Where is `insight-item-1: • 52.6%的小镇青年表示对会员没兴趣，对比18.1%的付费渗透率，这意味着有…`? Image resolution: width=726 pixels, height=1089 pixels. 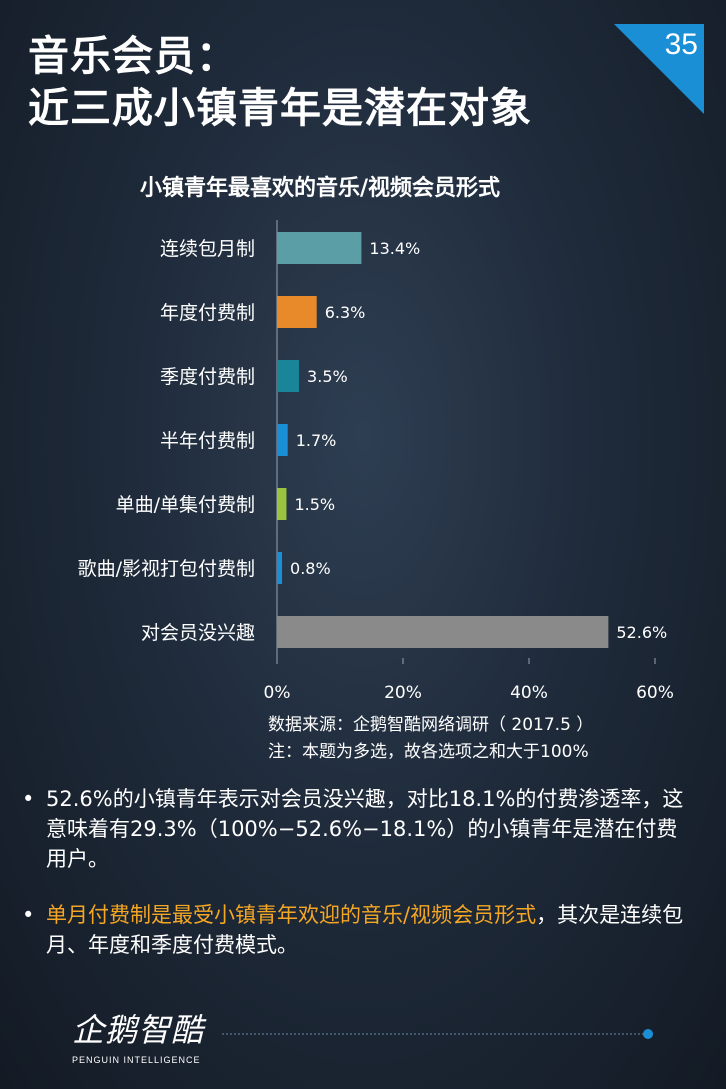
insight-item-1: • 52.6%的小镇青年表示对会员没兴趣，对比18.1%的付费渗透率，这意味着有… is located at coordinates (357, 829).